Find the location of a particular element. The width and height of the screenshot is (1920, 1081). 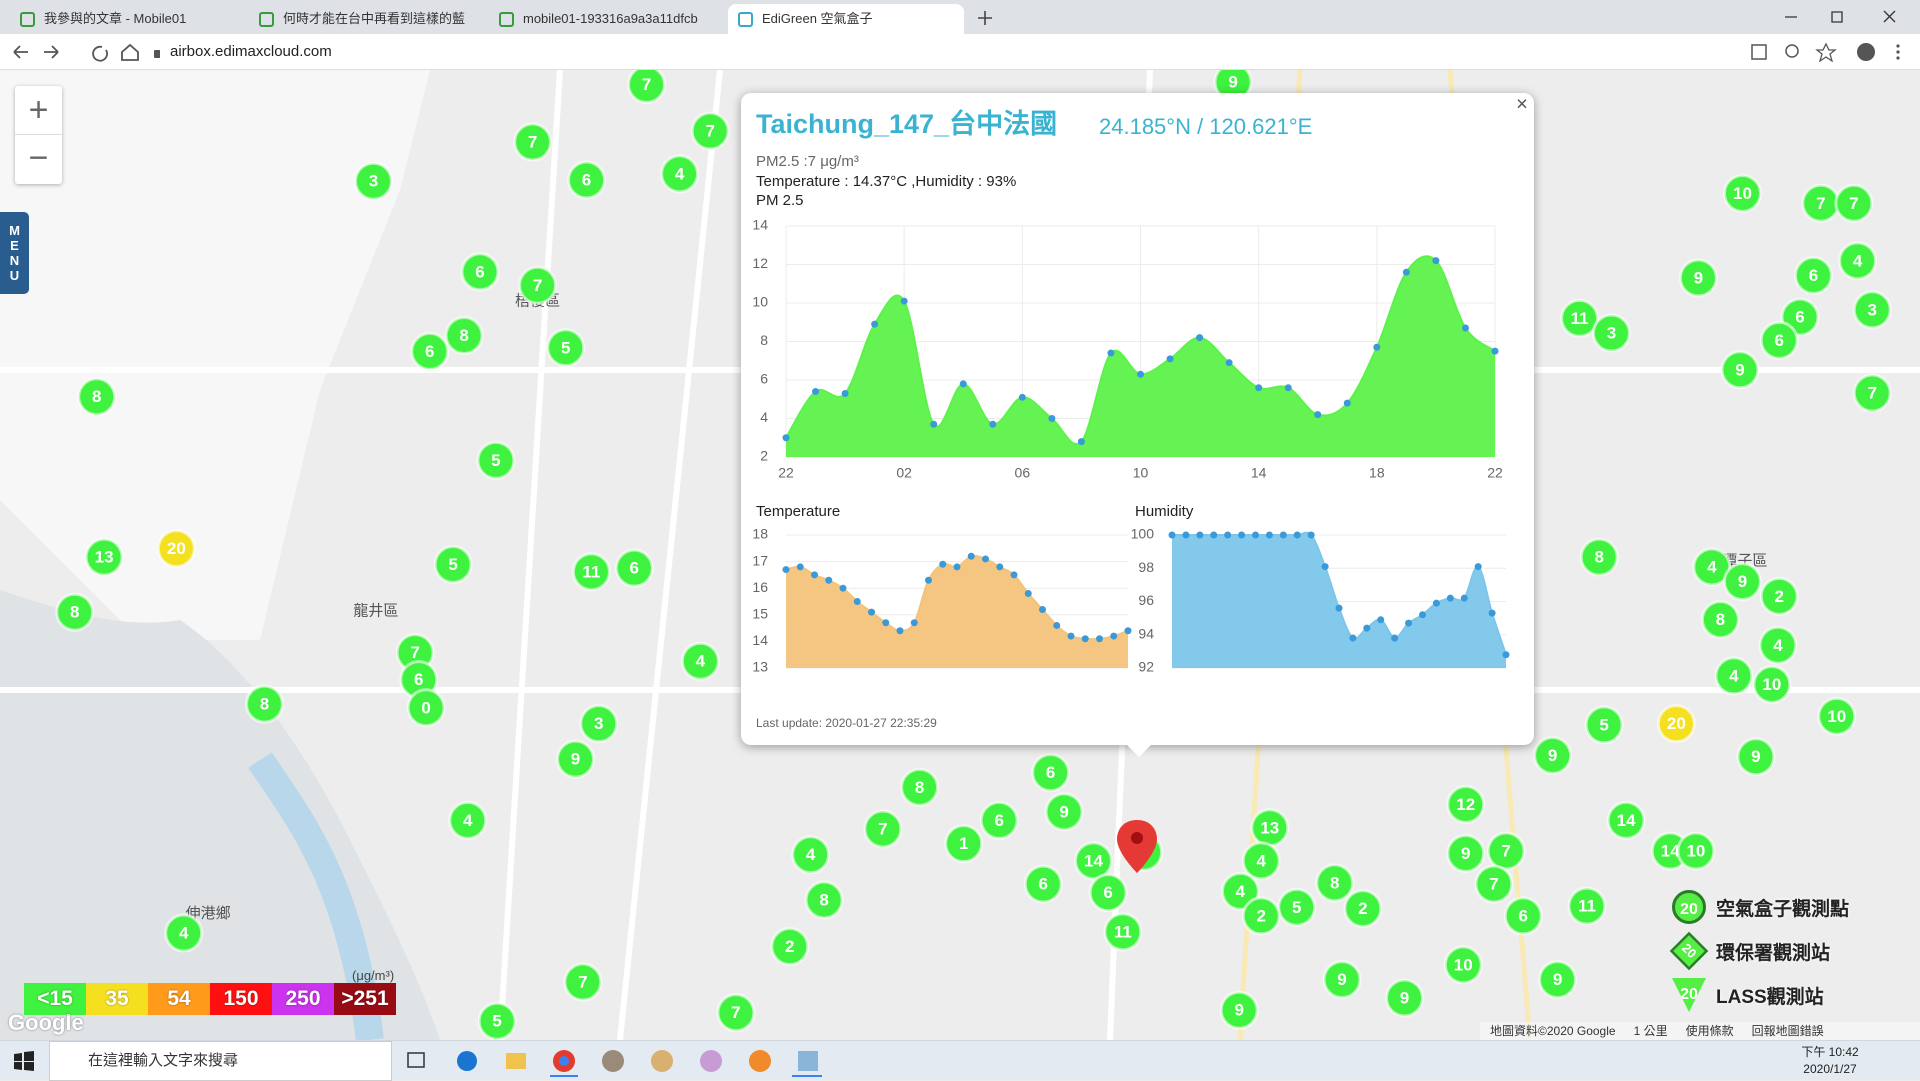

pm-reading: PM2.5 :7 μg/m³ is located at coordinates (807, 161).